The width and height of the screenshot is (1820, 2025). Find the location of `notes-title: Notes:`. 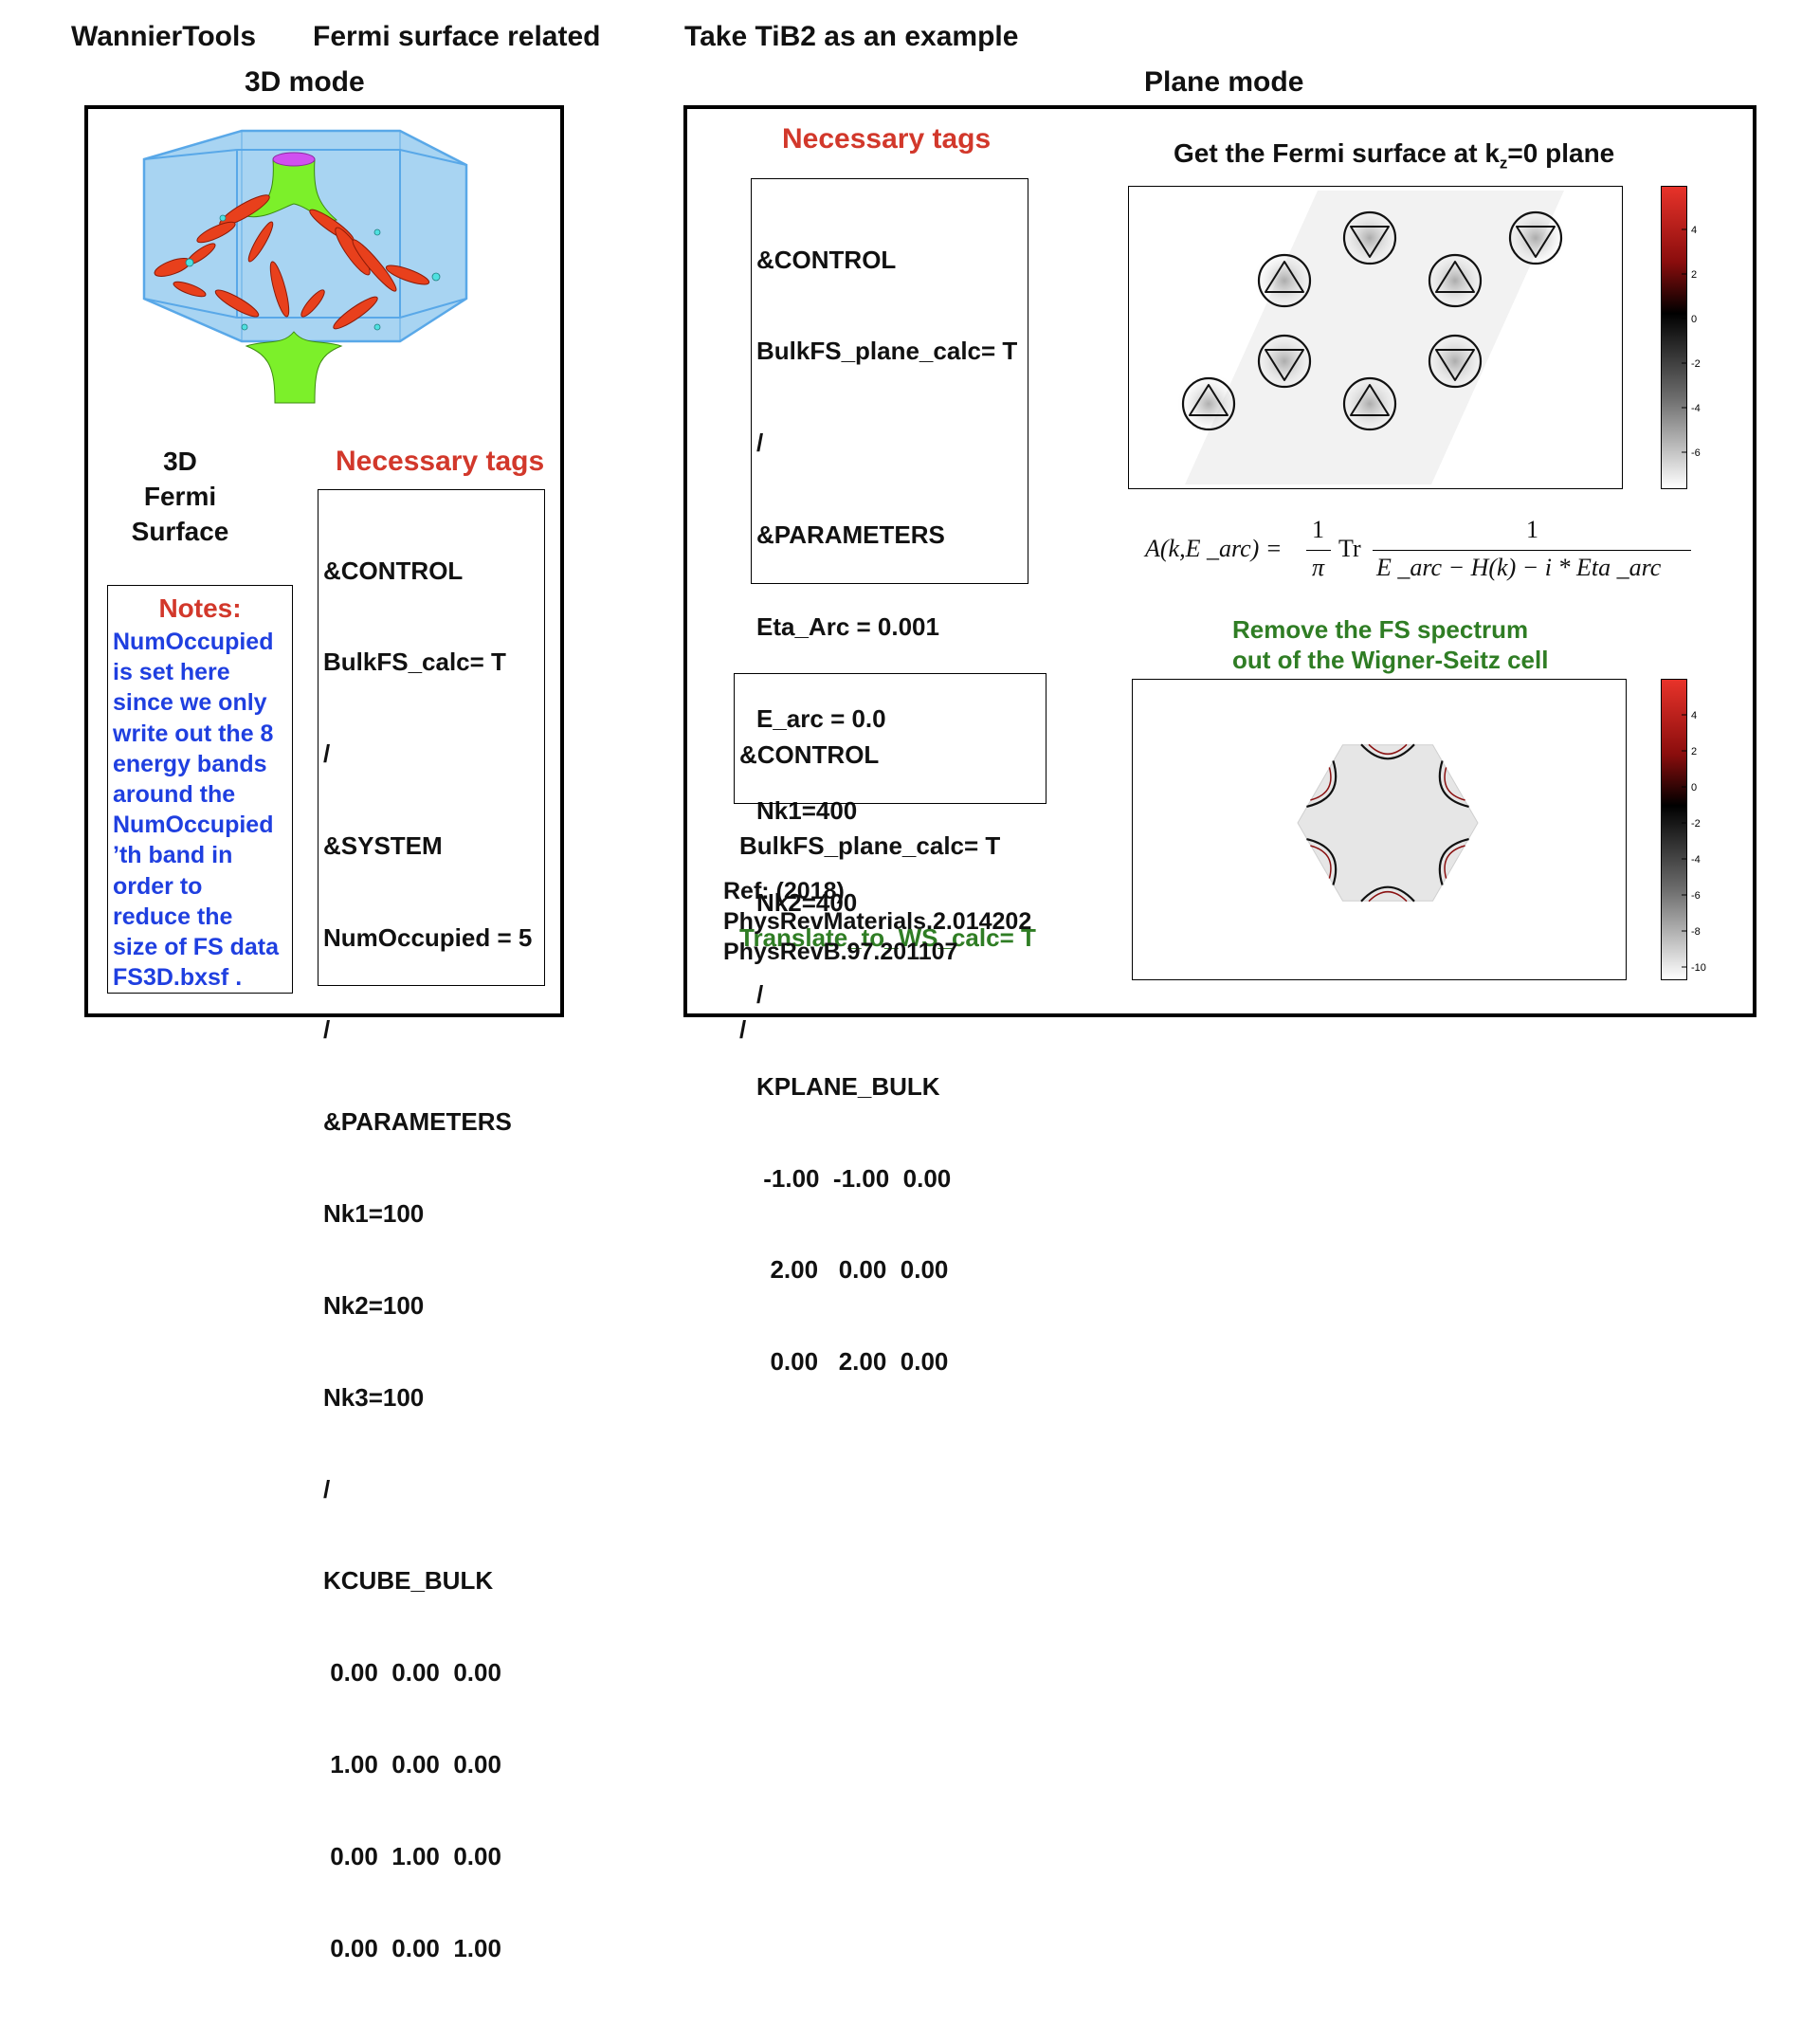

notes-title: Notes: is located at coordinates (200, 608).